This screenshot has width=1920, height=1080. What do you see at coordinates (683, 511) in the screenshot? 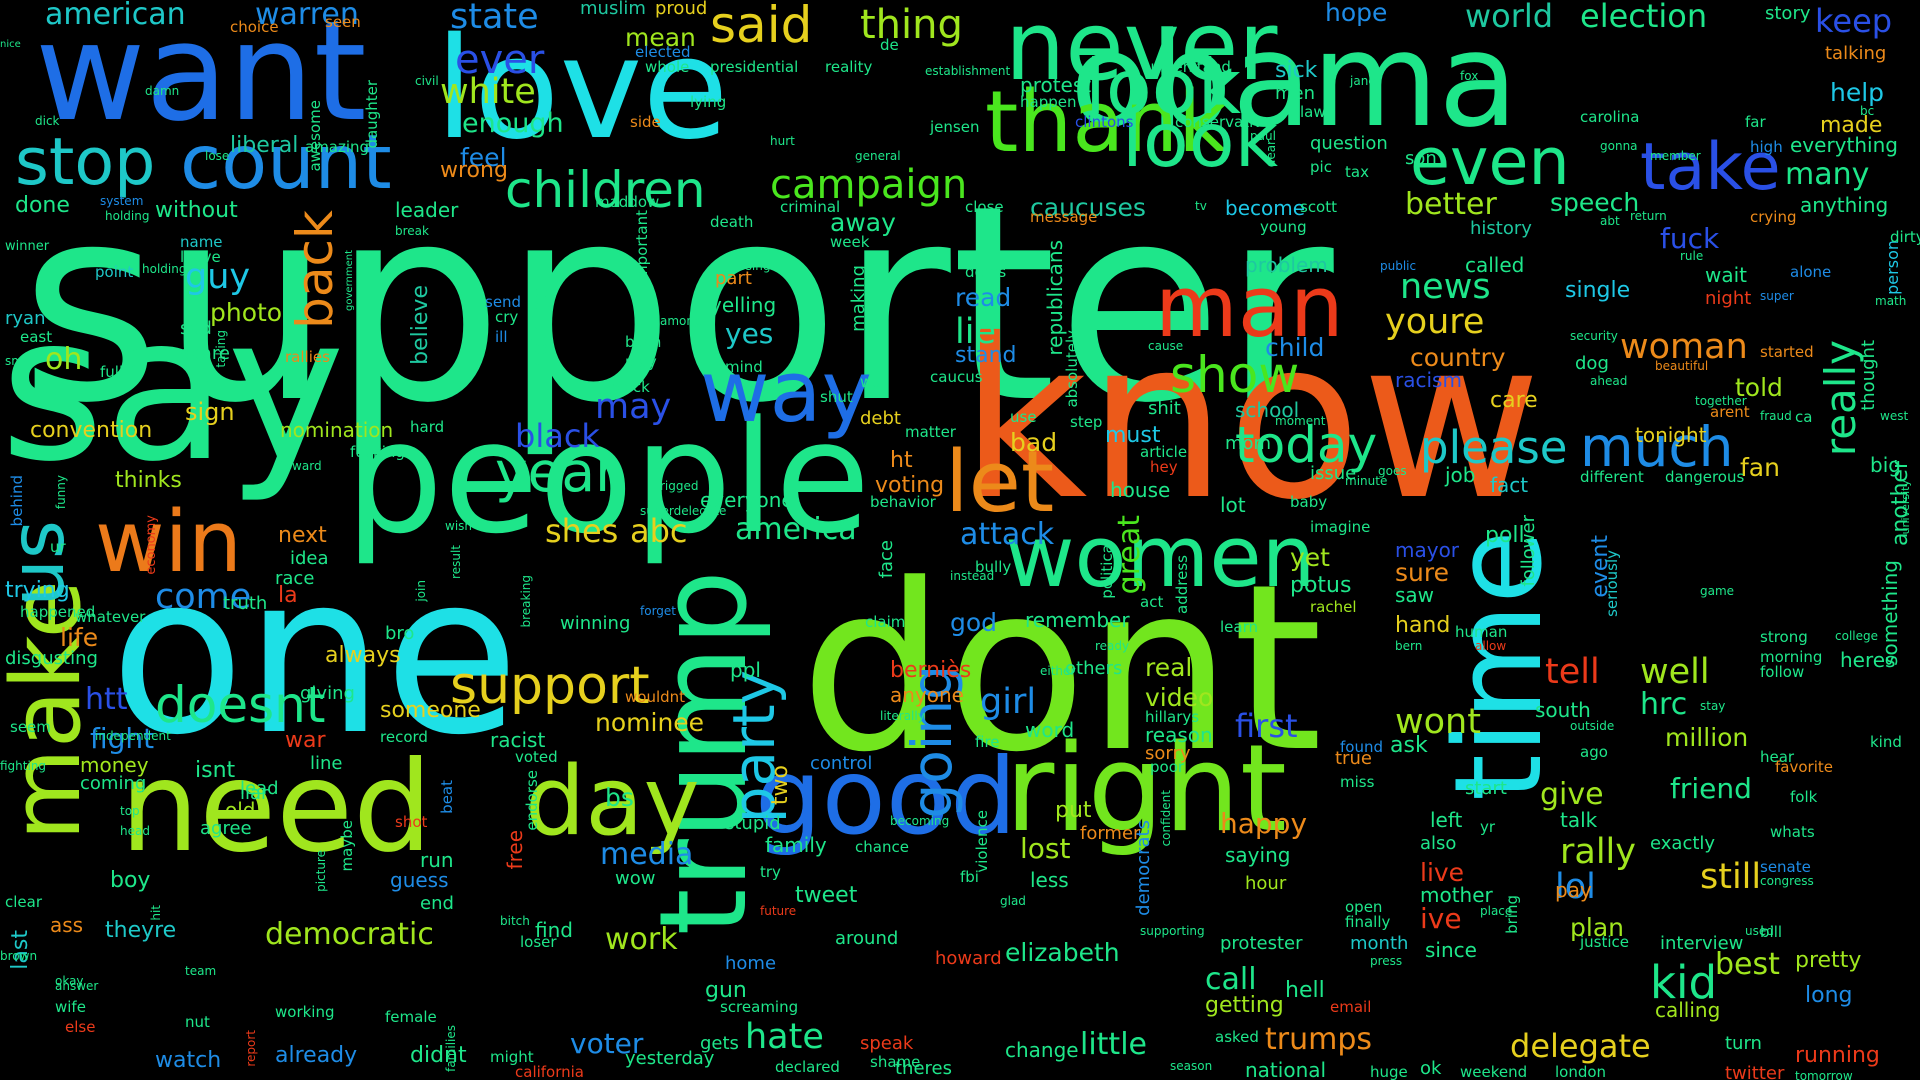
I see `word-superdelegate: superdelegate` at bounding box center [683, 511].